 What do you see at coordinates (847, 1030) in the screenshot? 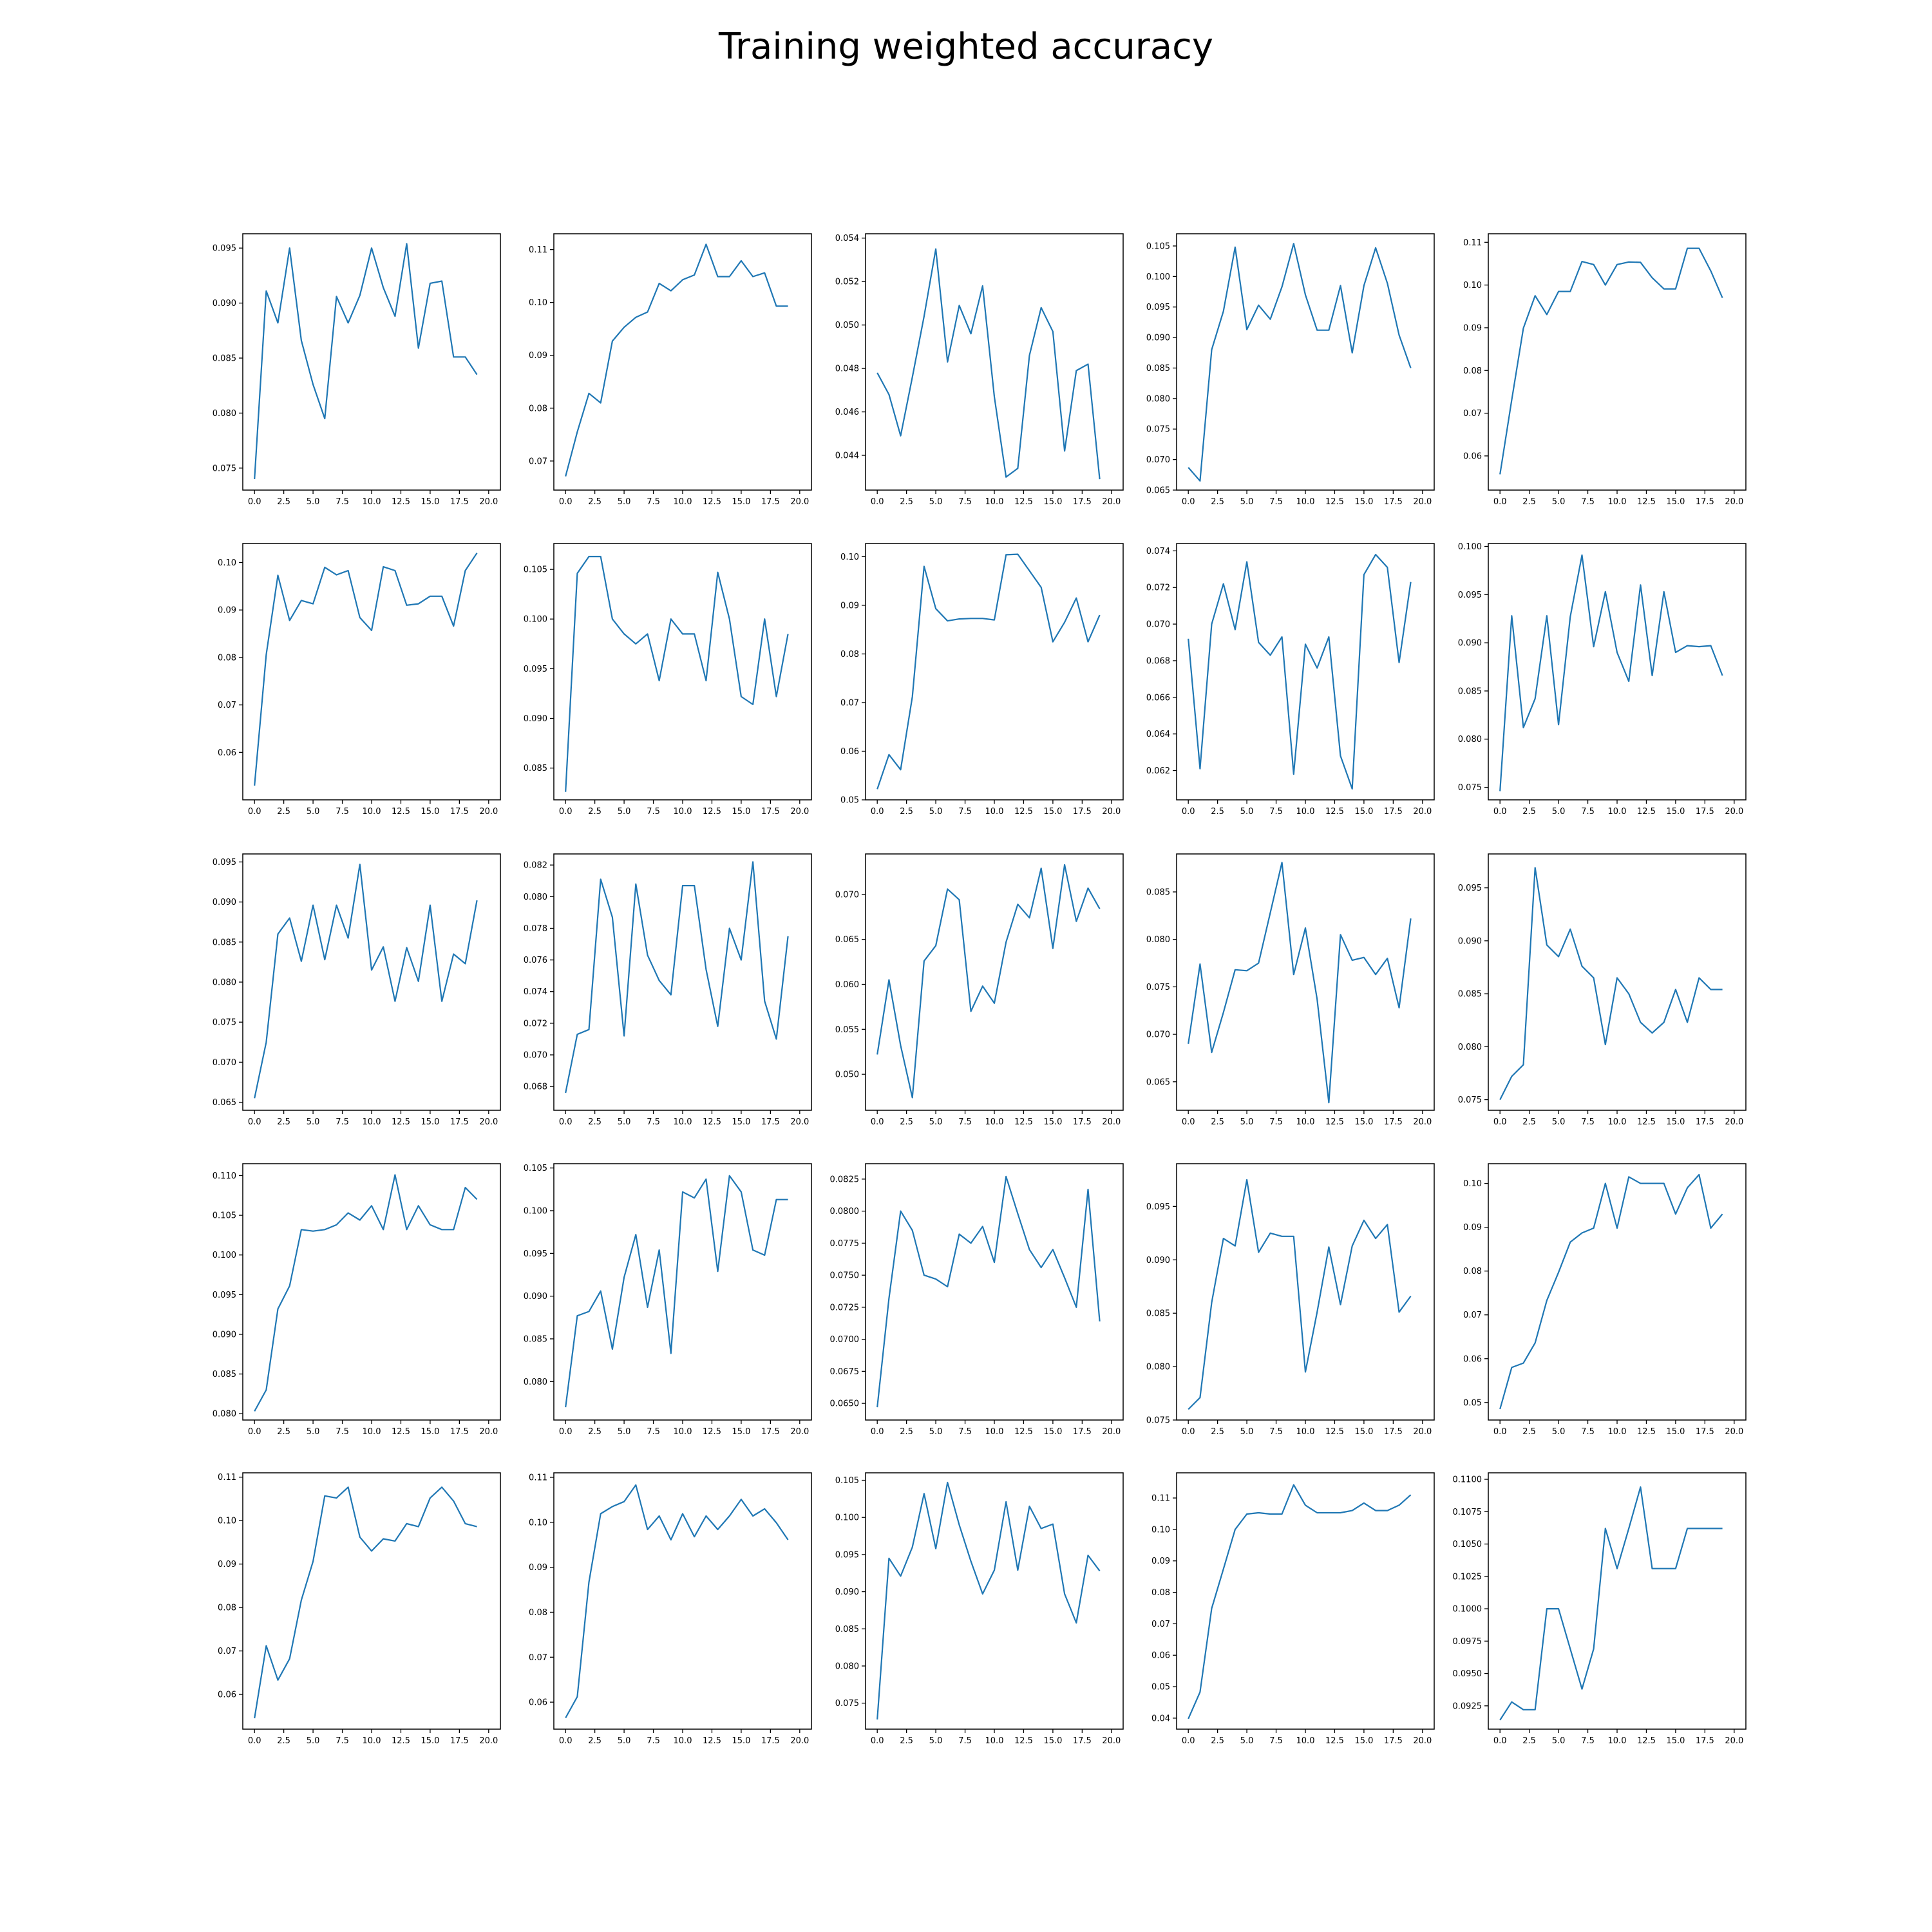
I see `y-tick-label: 0.055` at bounding box center [847, 1030].